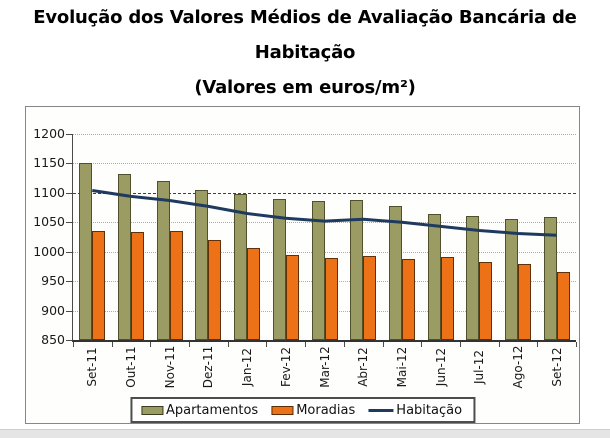 The height and width of the screenshot is (438, 610). What do you see at coordinates (151, 410) in the screenshot?
I see `legend-swatch-apartamentos` at bounding box center [151, 410].